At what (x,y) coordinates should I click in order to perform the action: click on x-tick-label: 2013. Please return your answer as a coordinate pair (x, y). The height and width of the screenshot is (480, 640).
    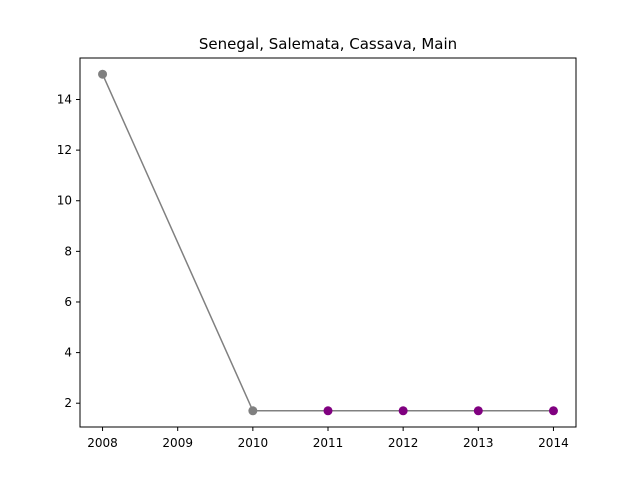
    Looking at the image, I should click on (478, 443).